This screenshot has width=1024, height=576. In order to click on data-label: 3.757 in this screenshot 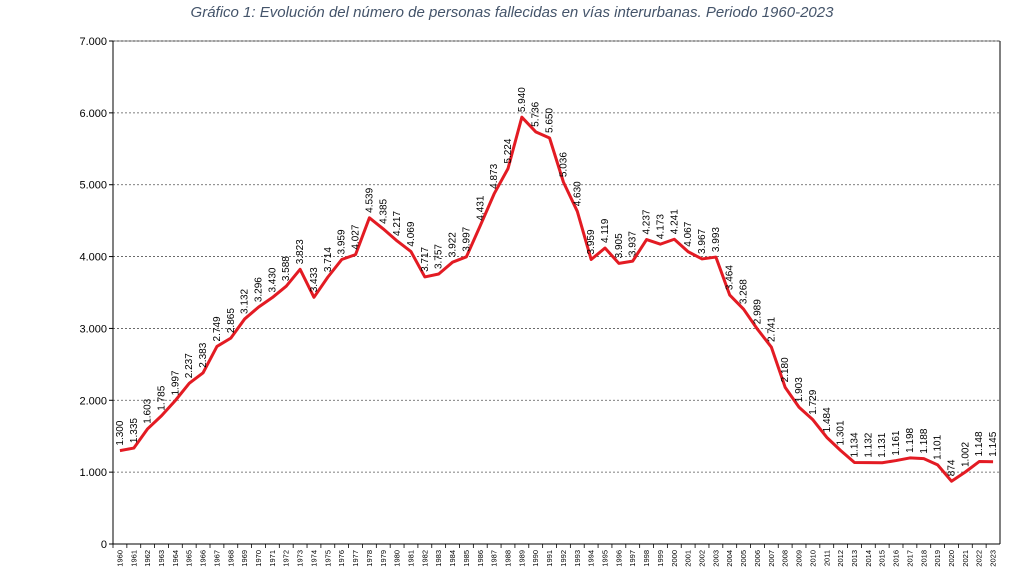, I will do `click(439, 256)`.